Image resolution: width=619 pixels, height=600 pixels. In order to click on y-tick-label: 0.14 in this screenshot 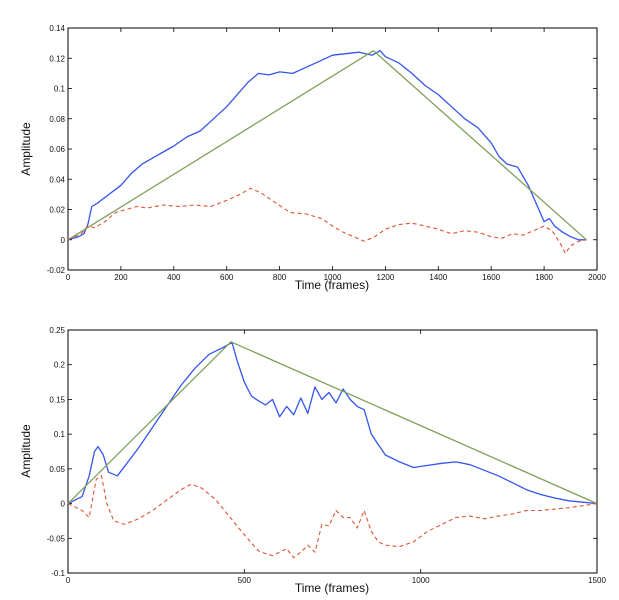, I will do `click(57, 28)`.